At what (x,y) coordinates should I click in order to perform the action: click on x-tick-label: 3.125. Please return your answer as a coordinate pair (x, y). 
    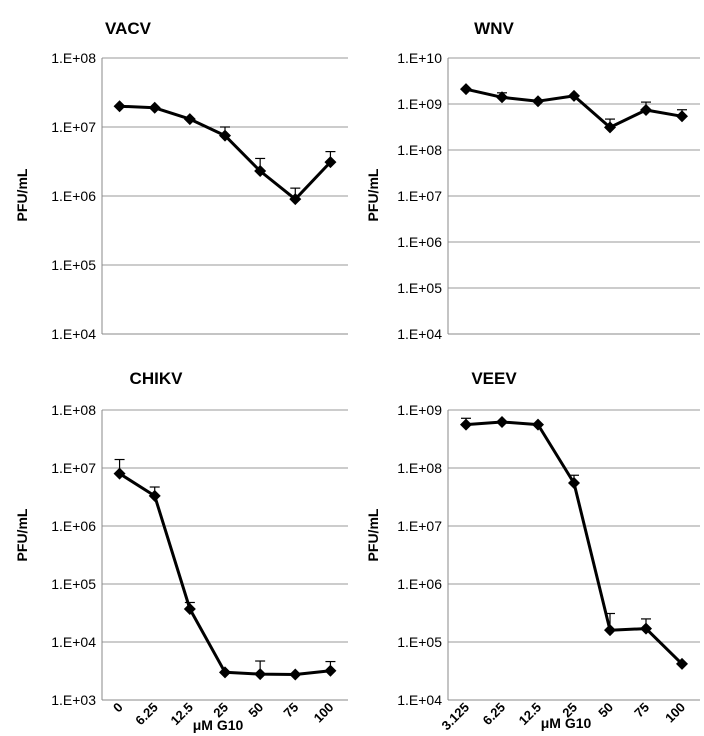
    Looking at the image, I should click on (456, 717).